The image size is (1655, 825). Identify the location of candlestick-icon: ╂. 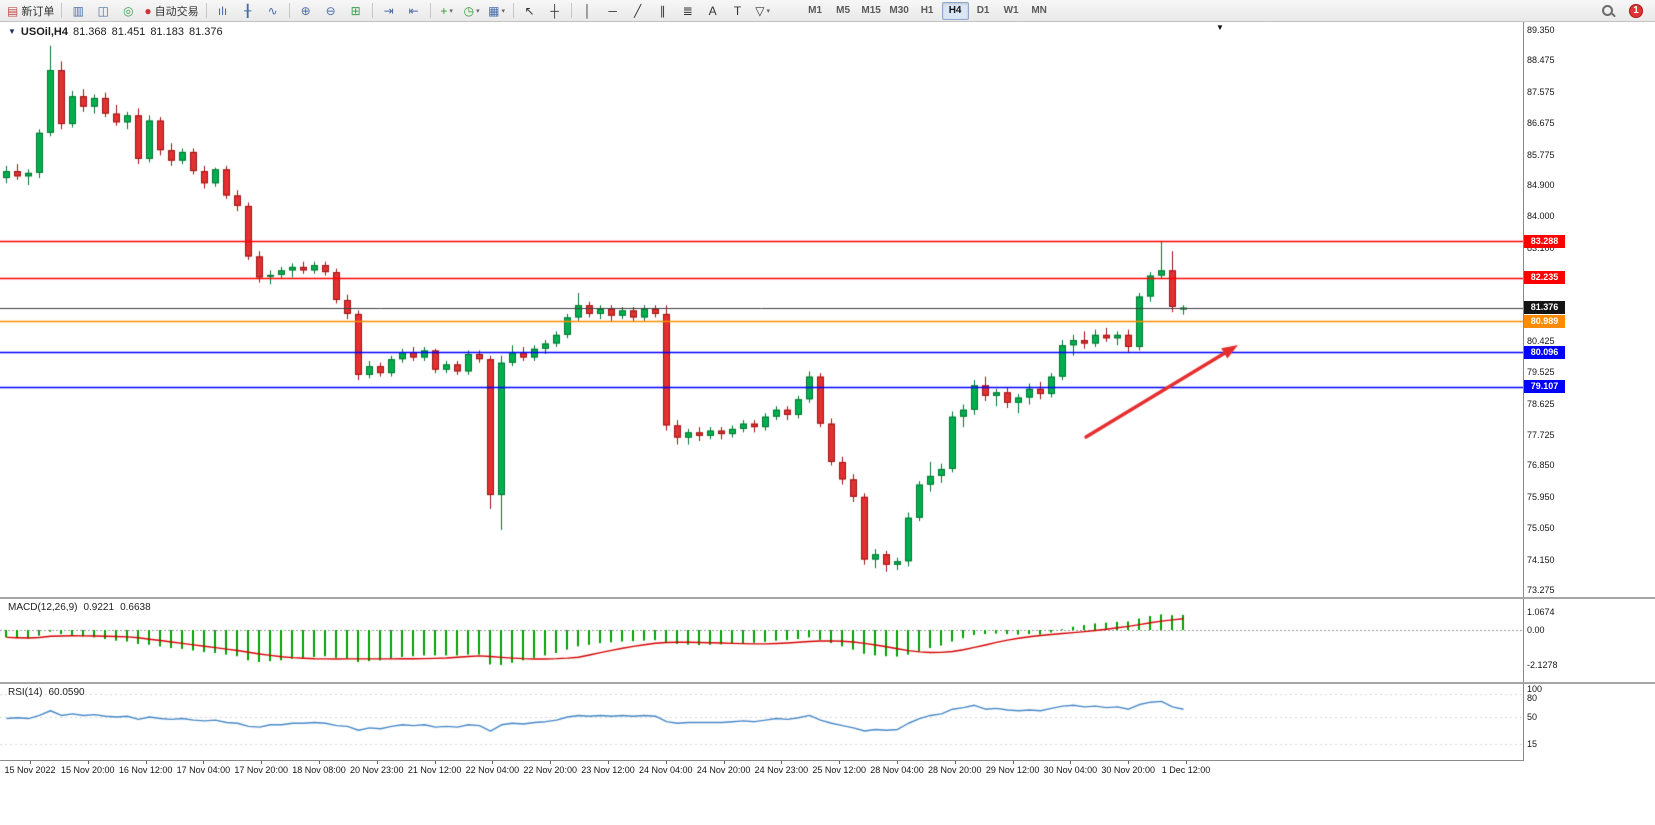
(247, 10).